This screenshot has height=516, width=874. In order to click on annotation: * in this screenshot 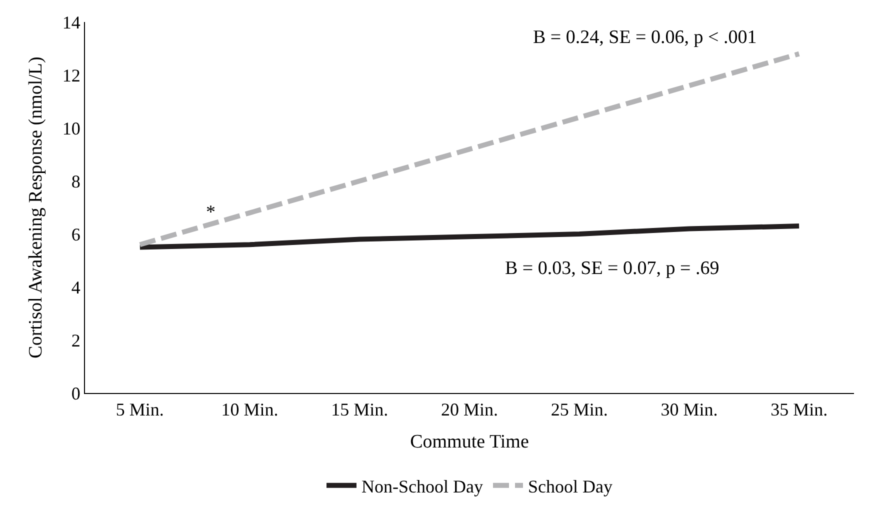, I will do `click(211, 212)`.